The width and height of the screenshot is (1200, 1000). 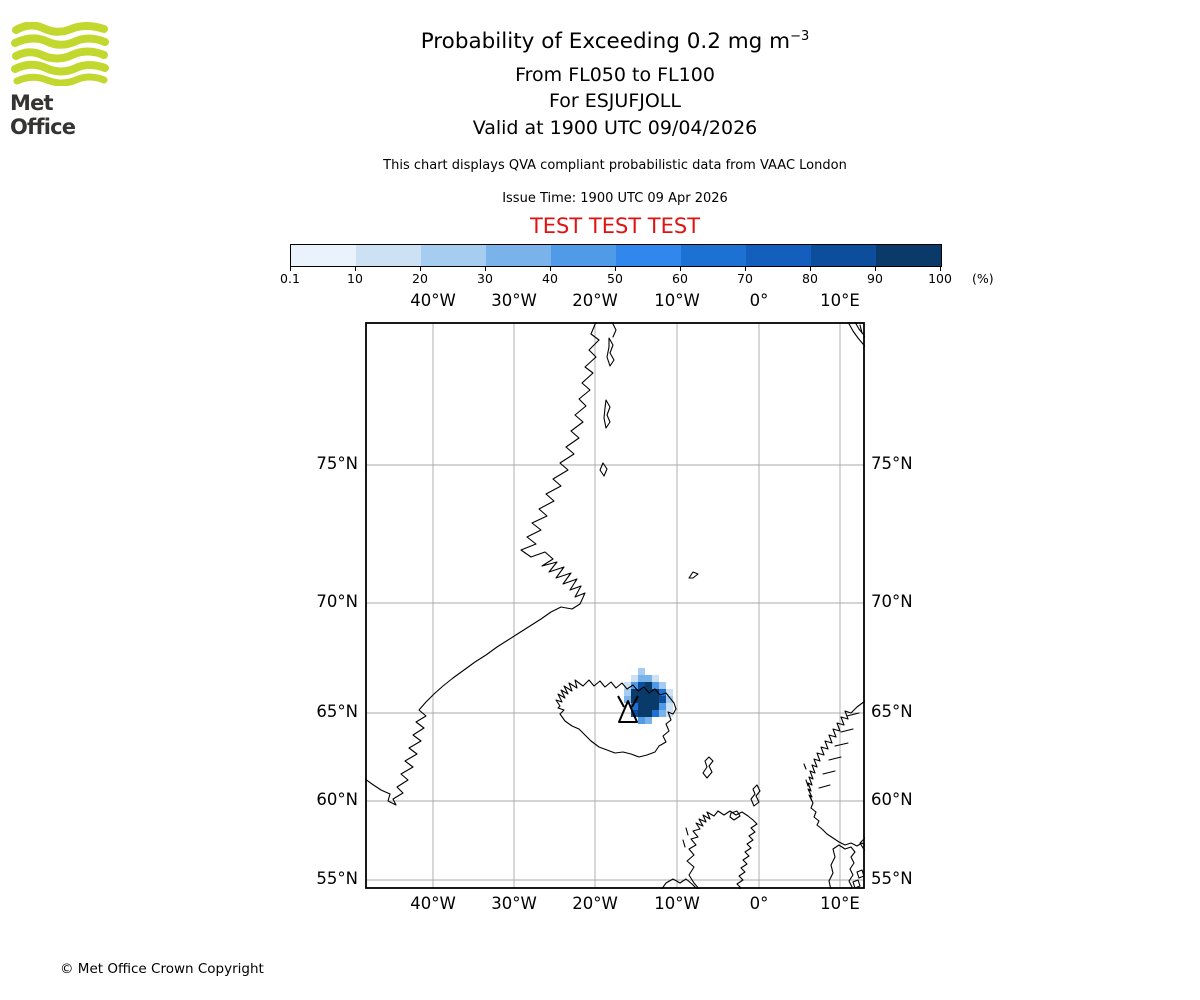 What do you see at coordinates (60, 54) in the screenshot?
I see `met-office-waves-icon` at bounding box center [60, 54].